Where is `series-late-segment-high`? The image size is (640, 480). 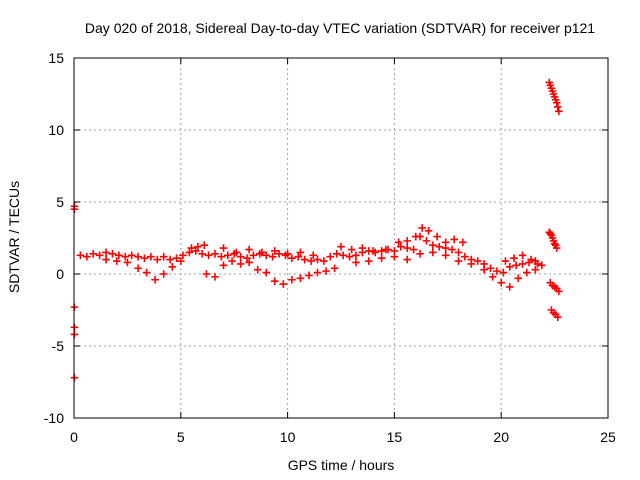 series-late-segment-high is located at coordinates (554, 97).